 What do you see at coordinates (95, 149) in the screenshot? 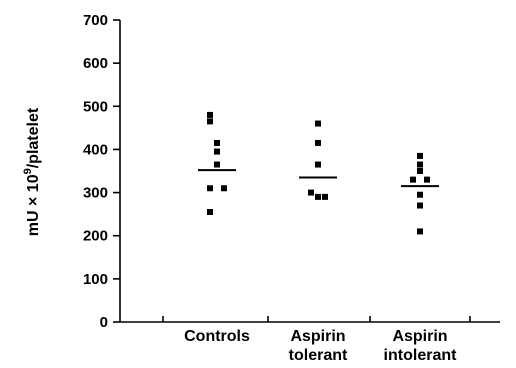
I see `y-tick-label: 400` at bounding box center [95, 149].